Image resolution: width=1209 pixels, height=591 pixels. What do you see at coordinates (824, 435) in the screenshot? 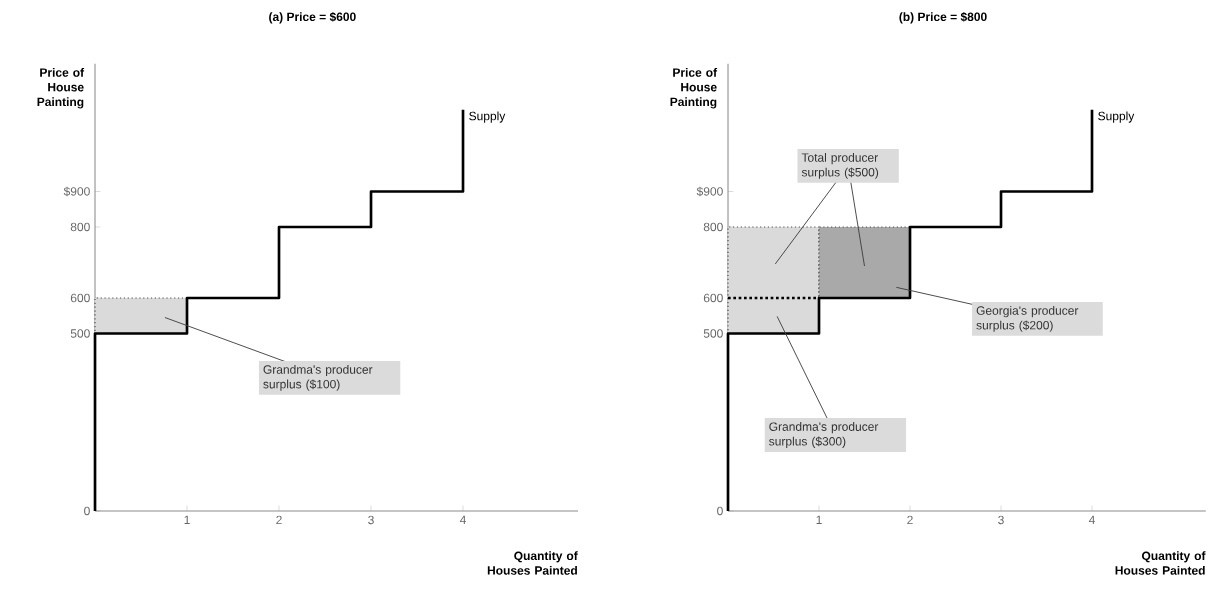
I see `annotation: Grandma's producer surplus ($300)` at bounding box center [824, 435].